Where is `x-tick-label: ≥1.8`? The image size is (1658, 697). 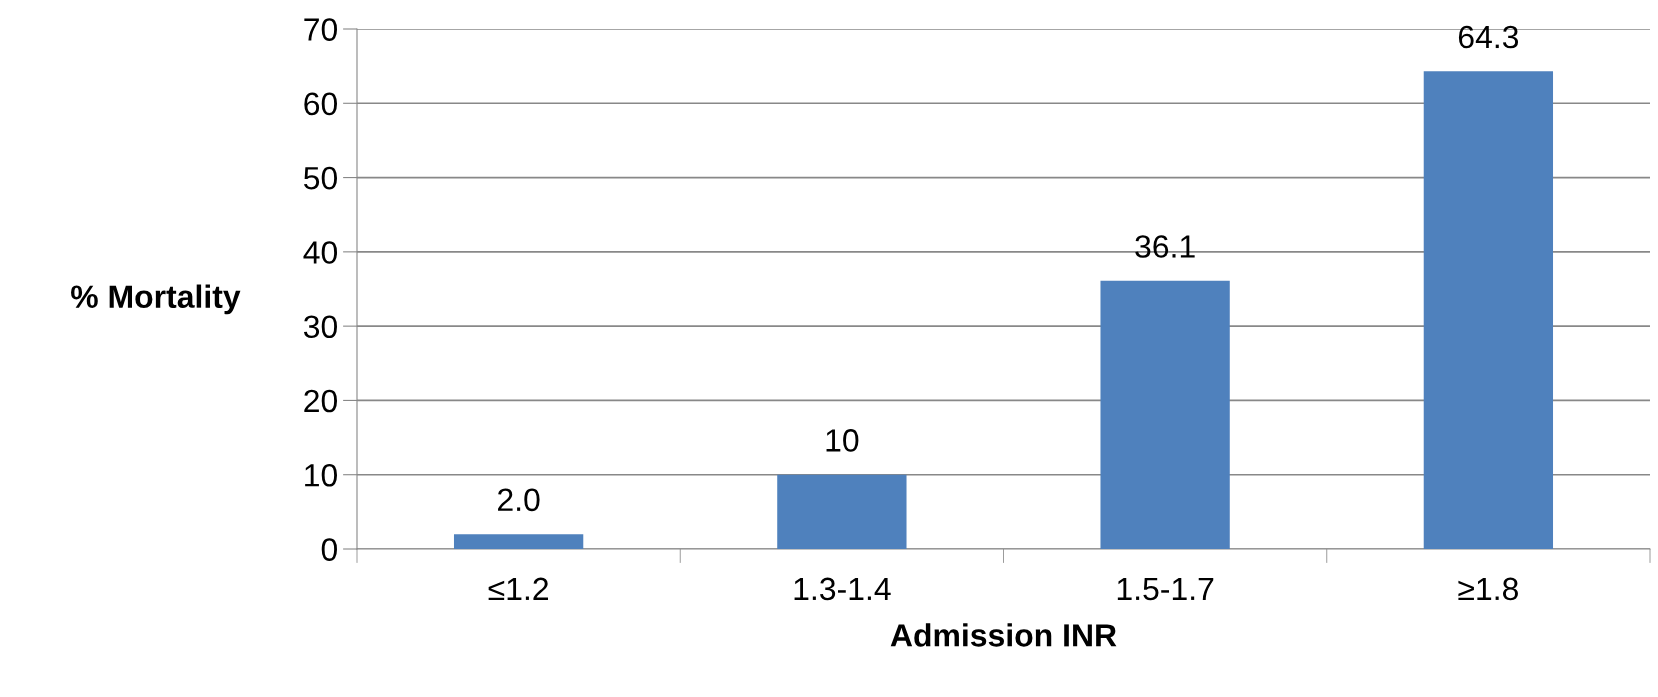
x-tick-label: ≥1.8 is located at coordinates (1488, 589).